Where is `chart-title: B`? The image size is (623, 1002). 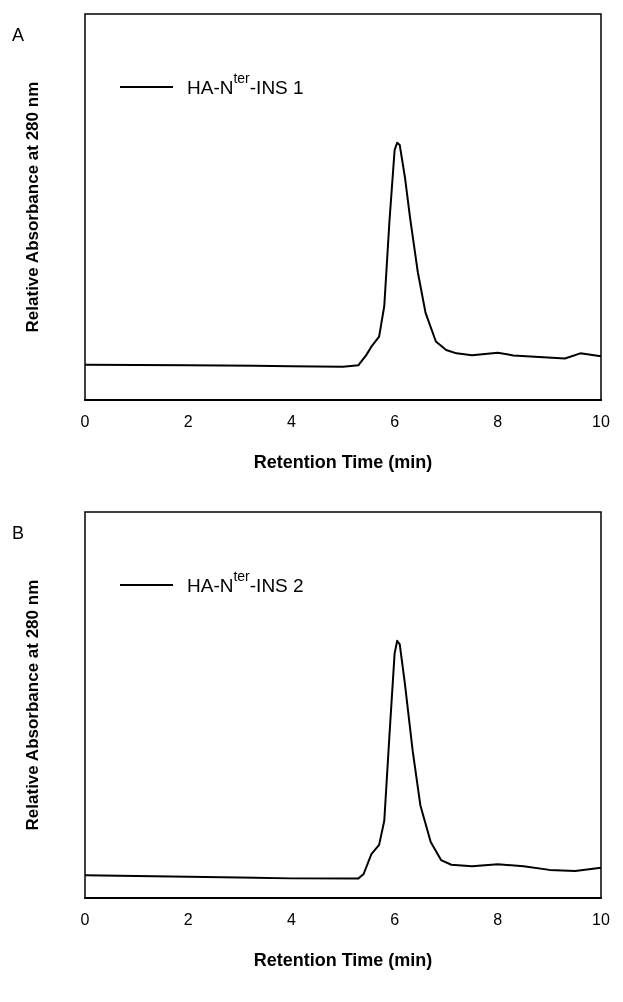
chart-title: B is located at coordinates (18, 532).